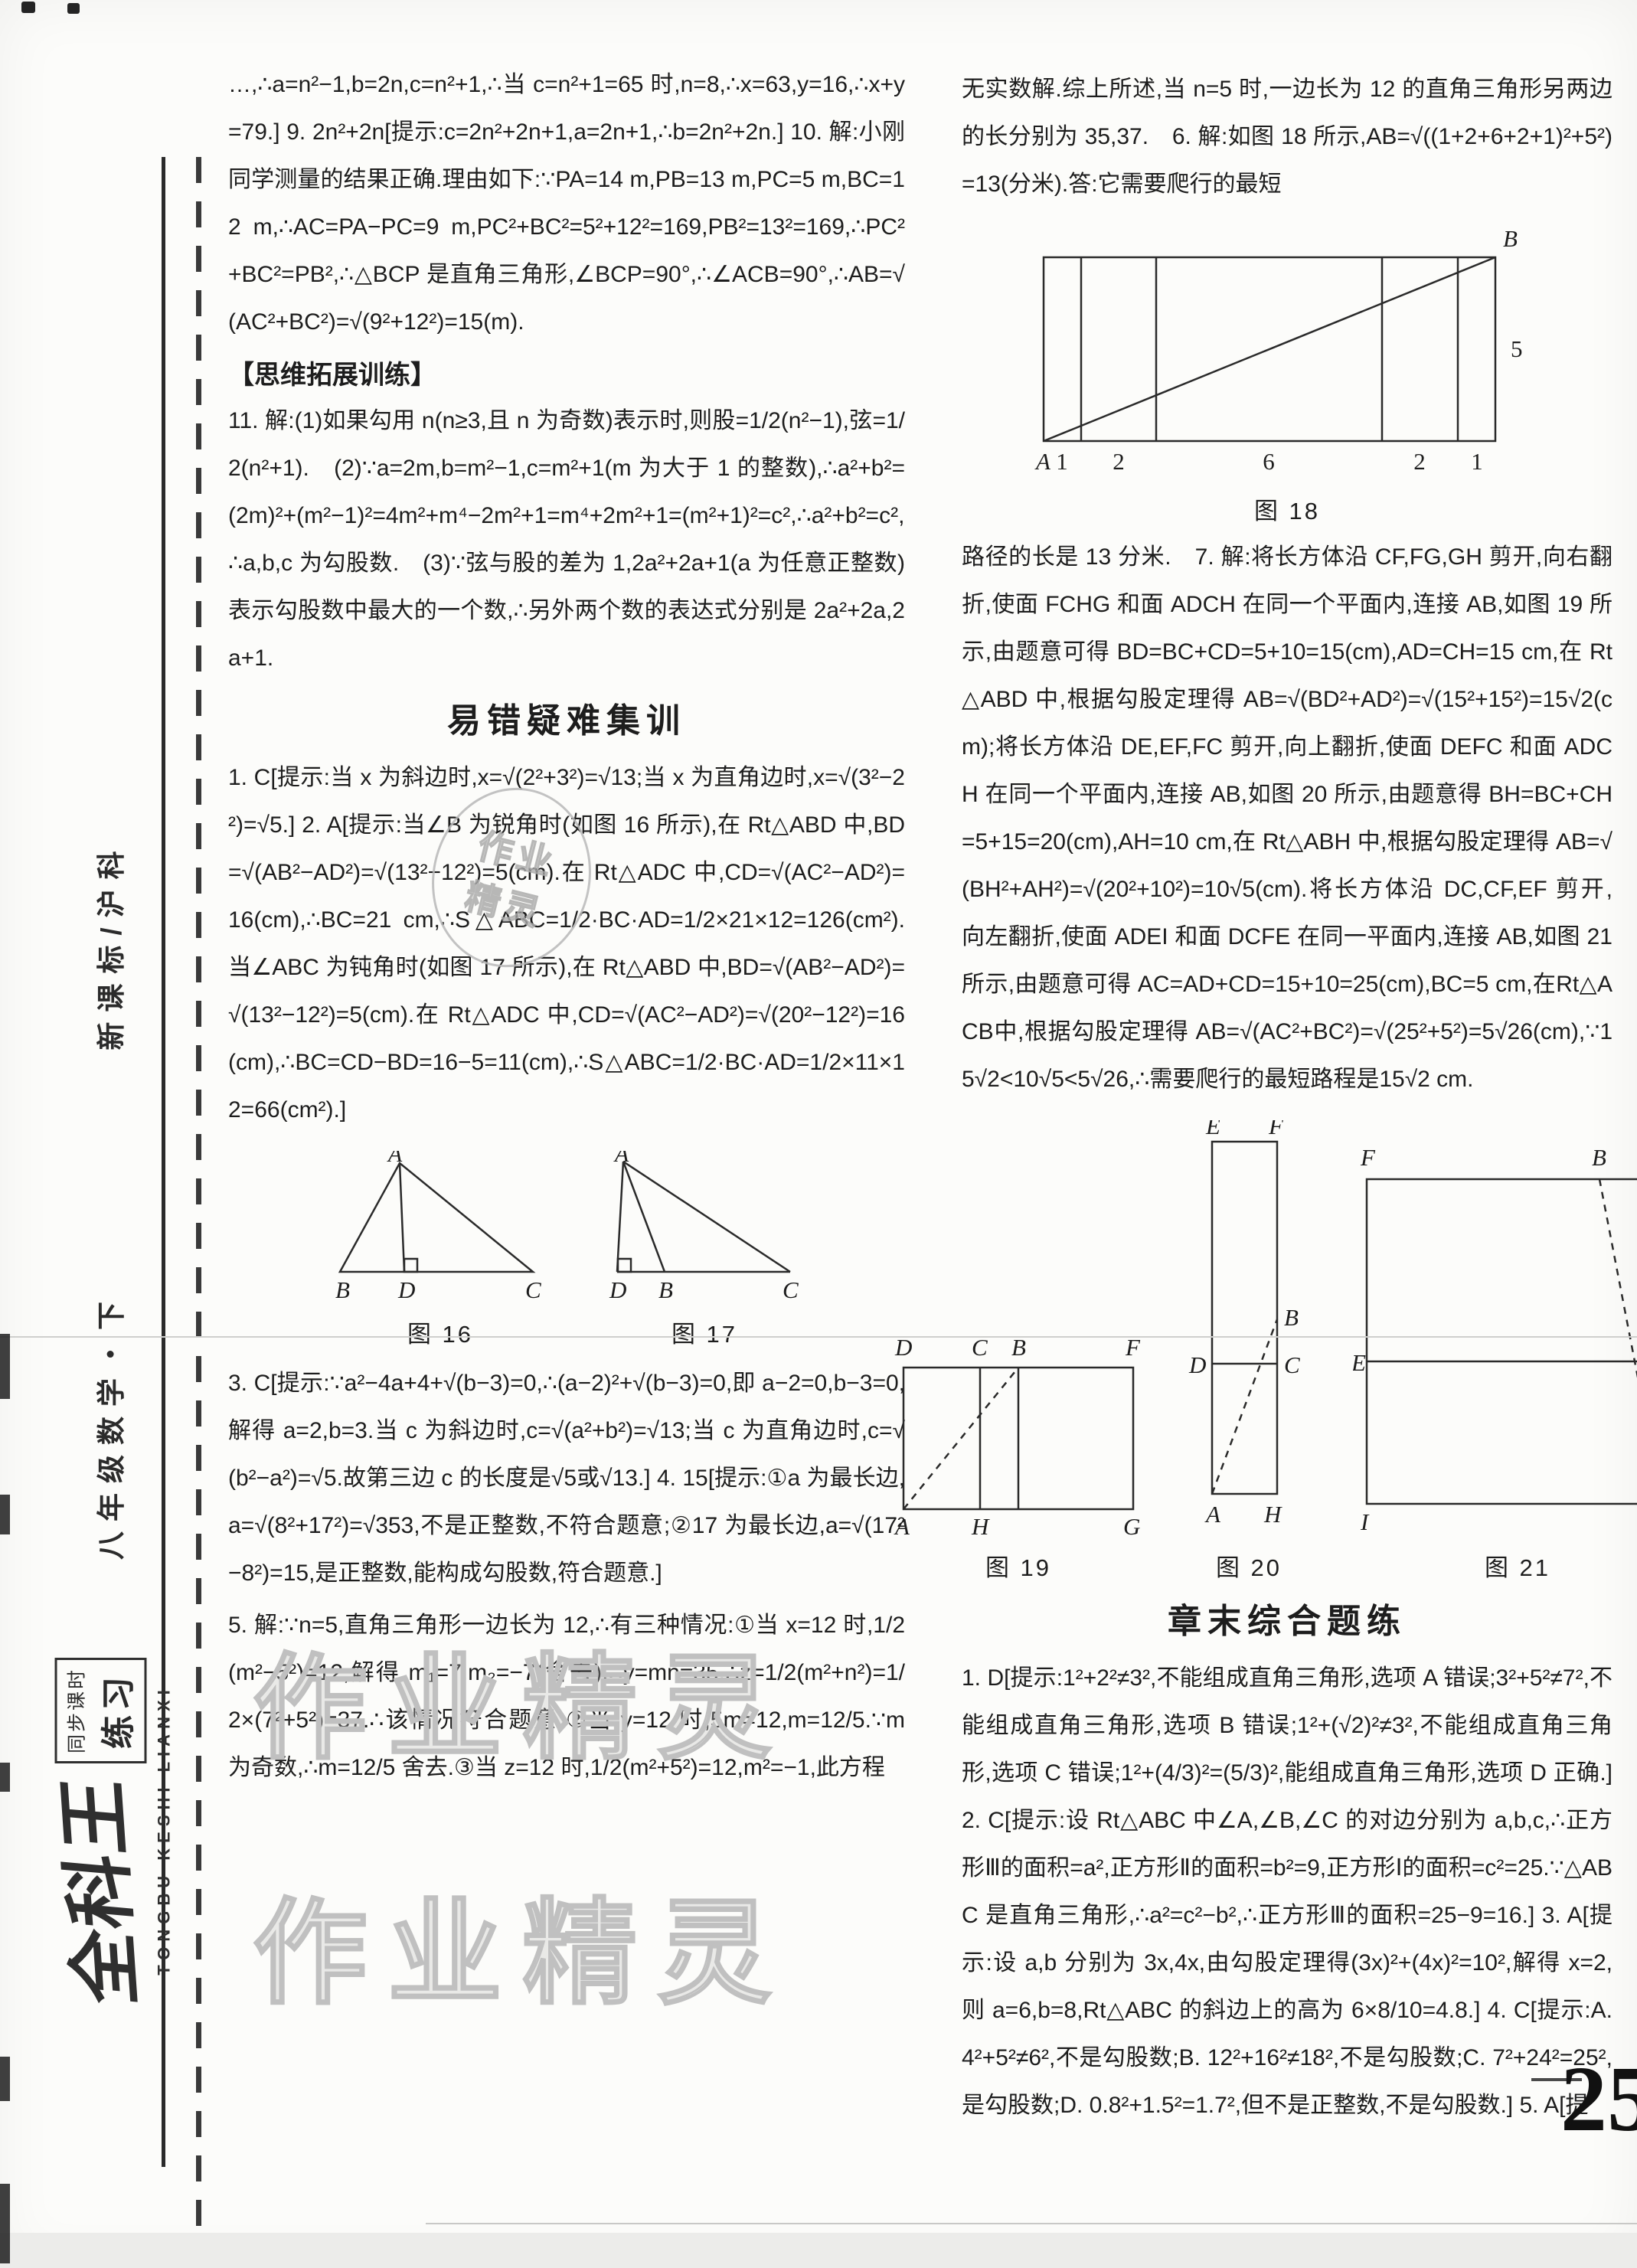 This screenshot has width=1637, height=2268. I want to click on figure-21-drawing: F B C E D I A, so click(1495, 1339).